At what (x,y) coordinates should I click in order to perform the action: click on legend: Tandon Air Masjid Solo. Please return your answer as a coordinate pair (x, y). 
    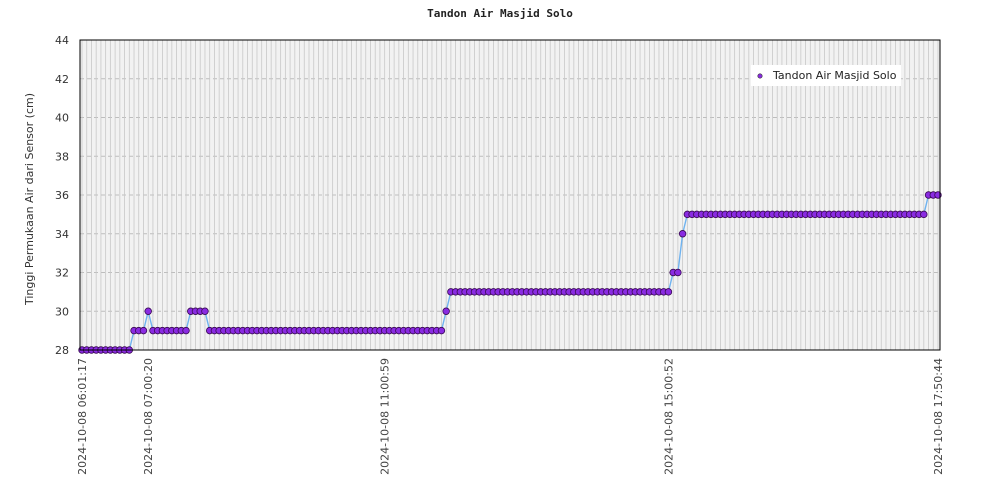
    Looking at the image, I should click on (826, 75).